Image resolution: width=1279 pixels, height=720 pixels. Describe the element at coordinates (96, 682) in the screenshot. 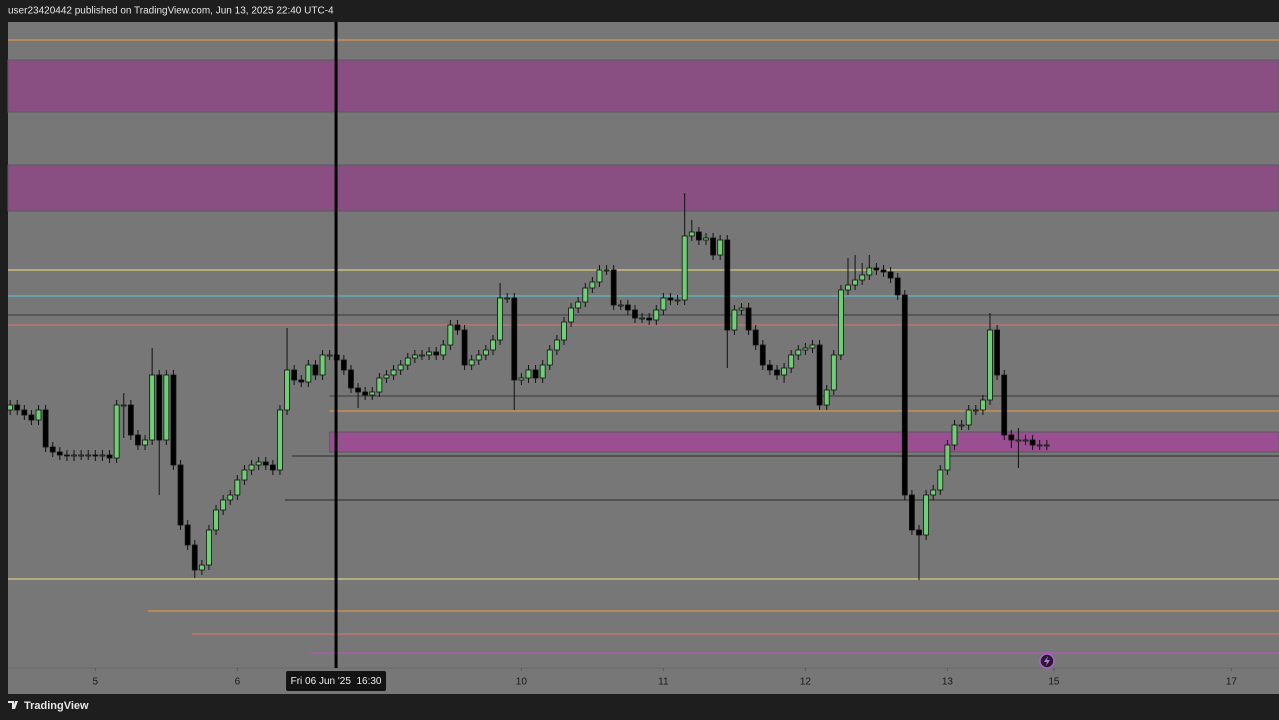

I see `x-tick-label: 5` at that location.